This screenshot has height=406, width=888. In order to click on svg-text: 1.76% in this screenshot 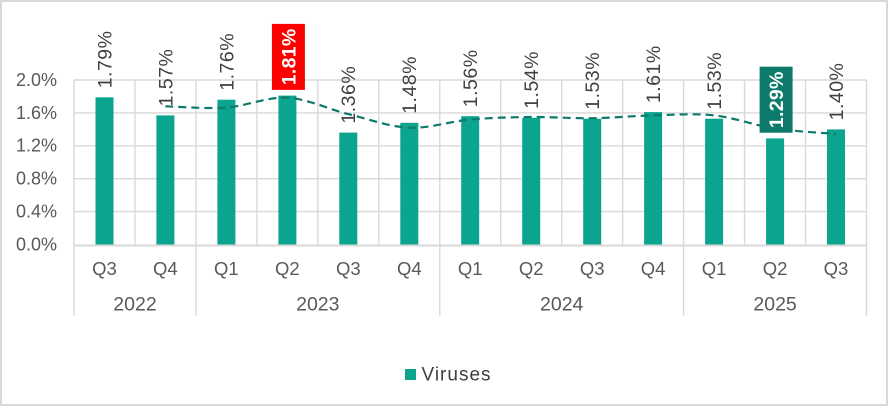, I will do `click(227, 62)`.